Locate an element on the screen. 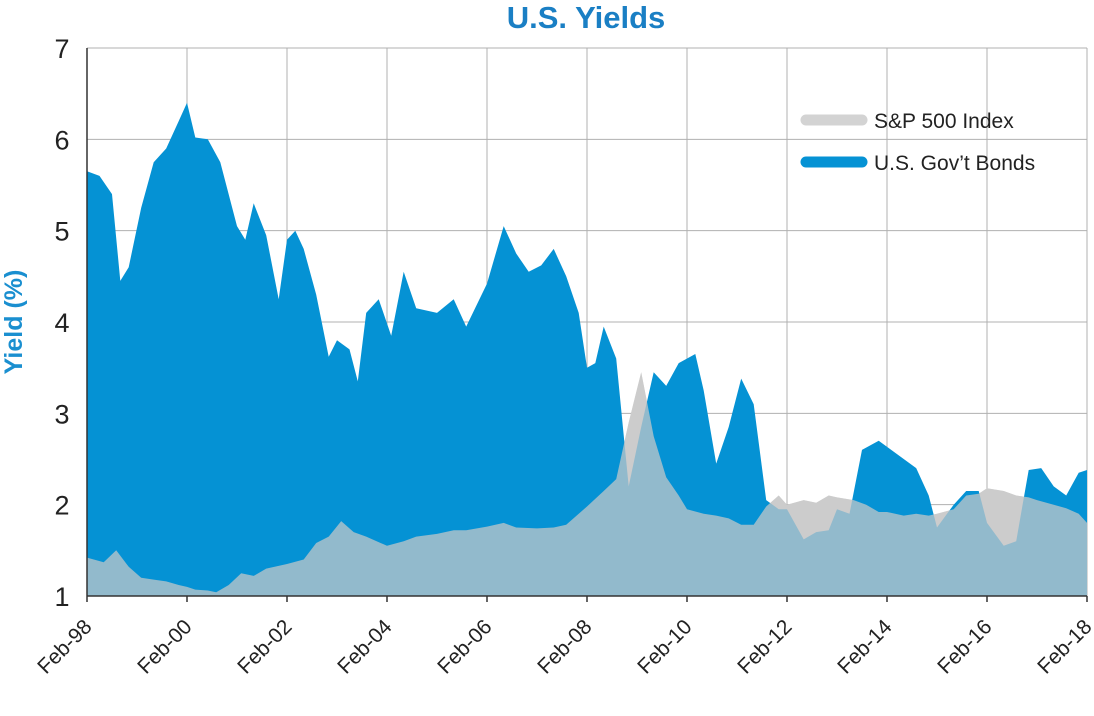 The image size is (1094, 716). x-tick-label: Feb-14 is located at coordinates (865, 647).